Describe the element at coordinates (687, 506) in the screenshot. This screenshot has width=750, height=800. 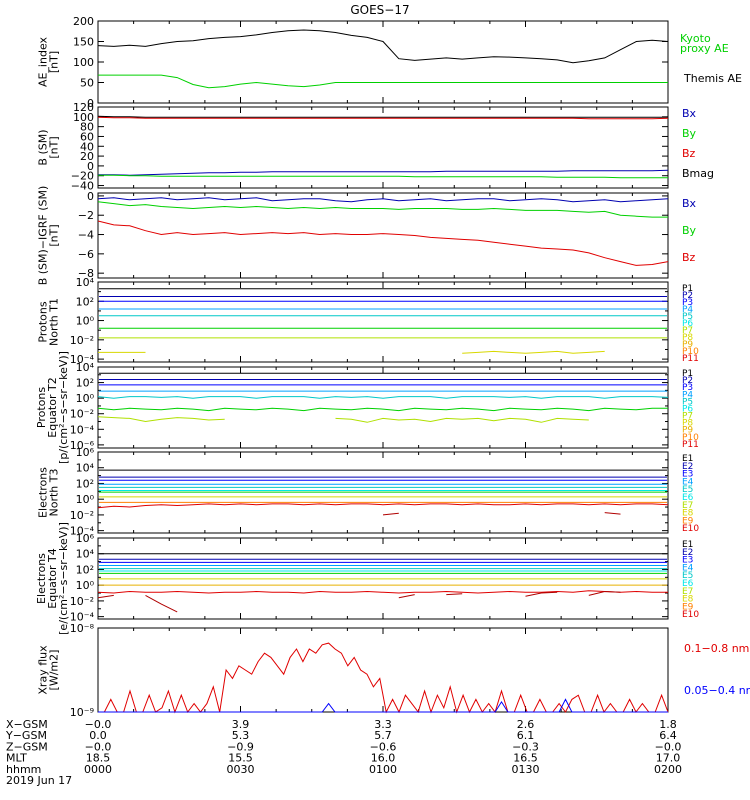
I see `legend-entry: E7` at that location.